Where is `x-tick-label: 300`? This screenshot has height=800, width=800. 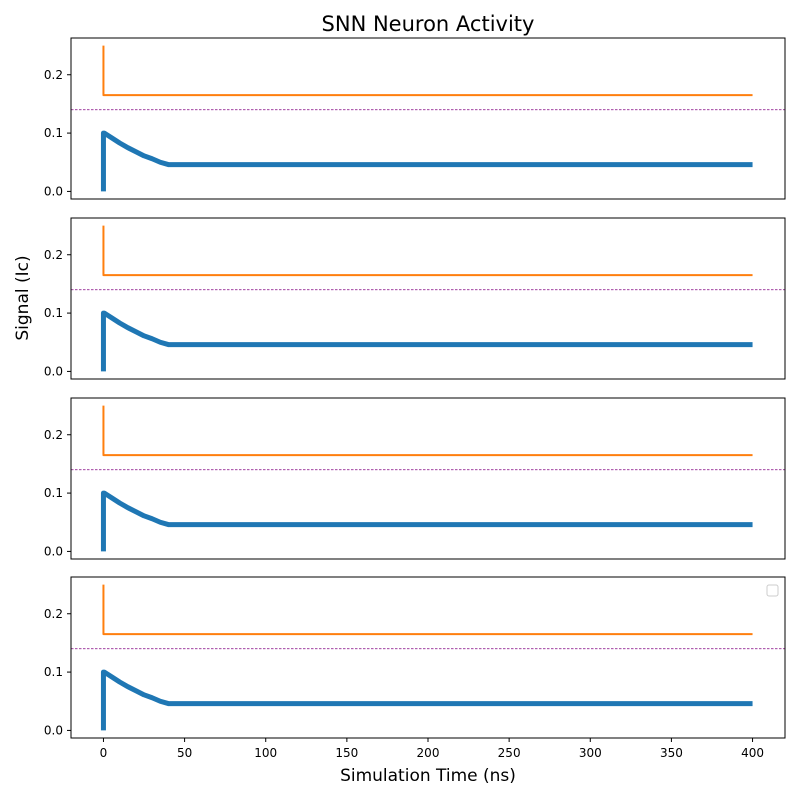
x-tick-label: 300 is located at coordinates (590, 753).